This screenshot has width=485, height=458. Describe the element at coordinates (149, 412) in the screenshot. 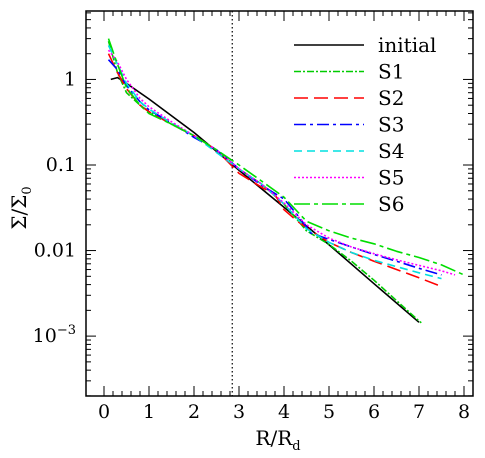

I see `x-tick-label: 1` at that location.